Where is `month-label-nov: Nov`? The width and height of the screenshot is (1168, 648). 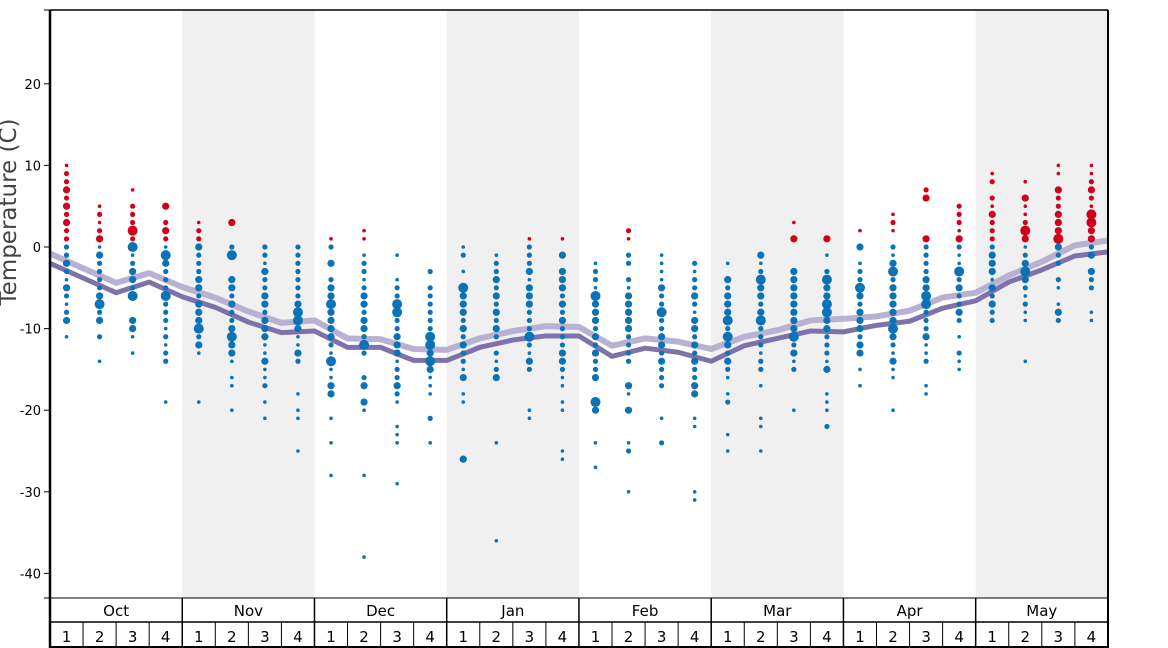 month-label-nov: Nov is located at coordinates (248, 611).